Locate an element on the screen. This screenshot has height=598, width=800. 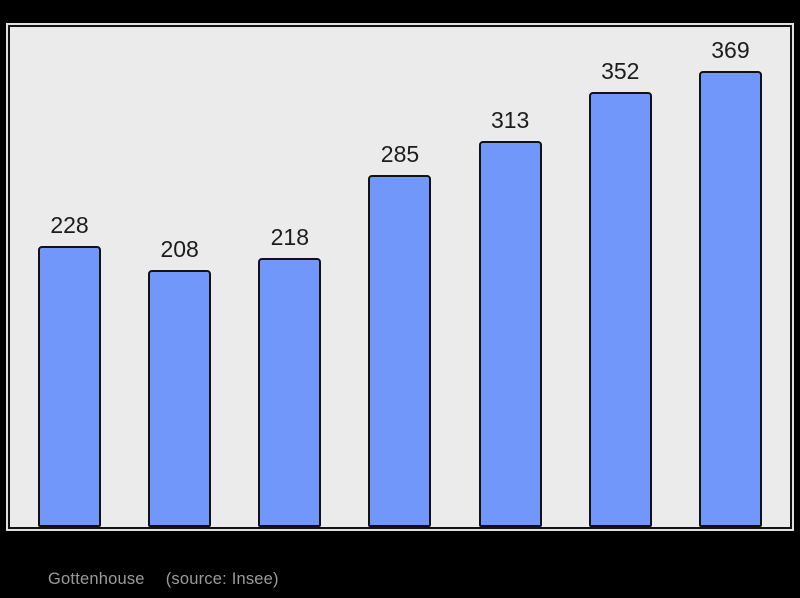
bar-group: 369 is located at coordinates (730, 282).